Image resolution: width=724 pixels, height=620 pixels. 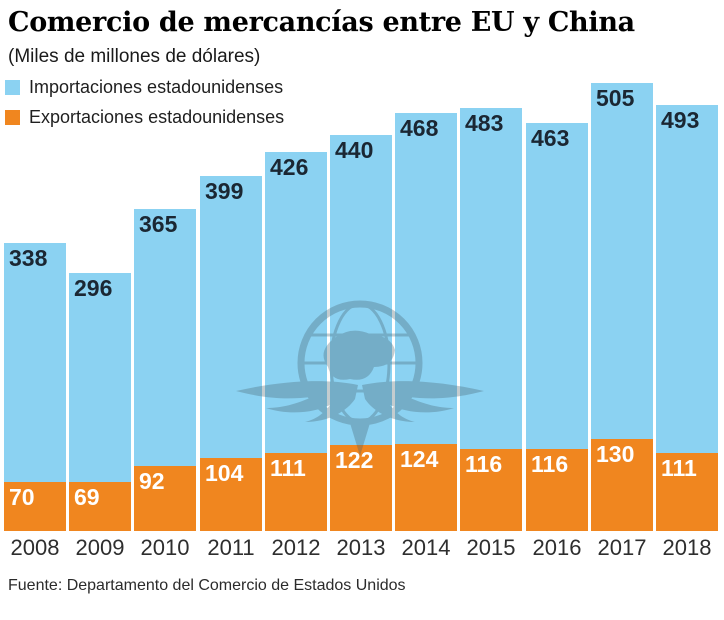 I want to click on bar-2011-imports-segment: 399, so click(x=231, y=317).